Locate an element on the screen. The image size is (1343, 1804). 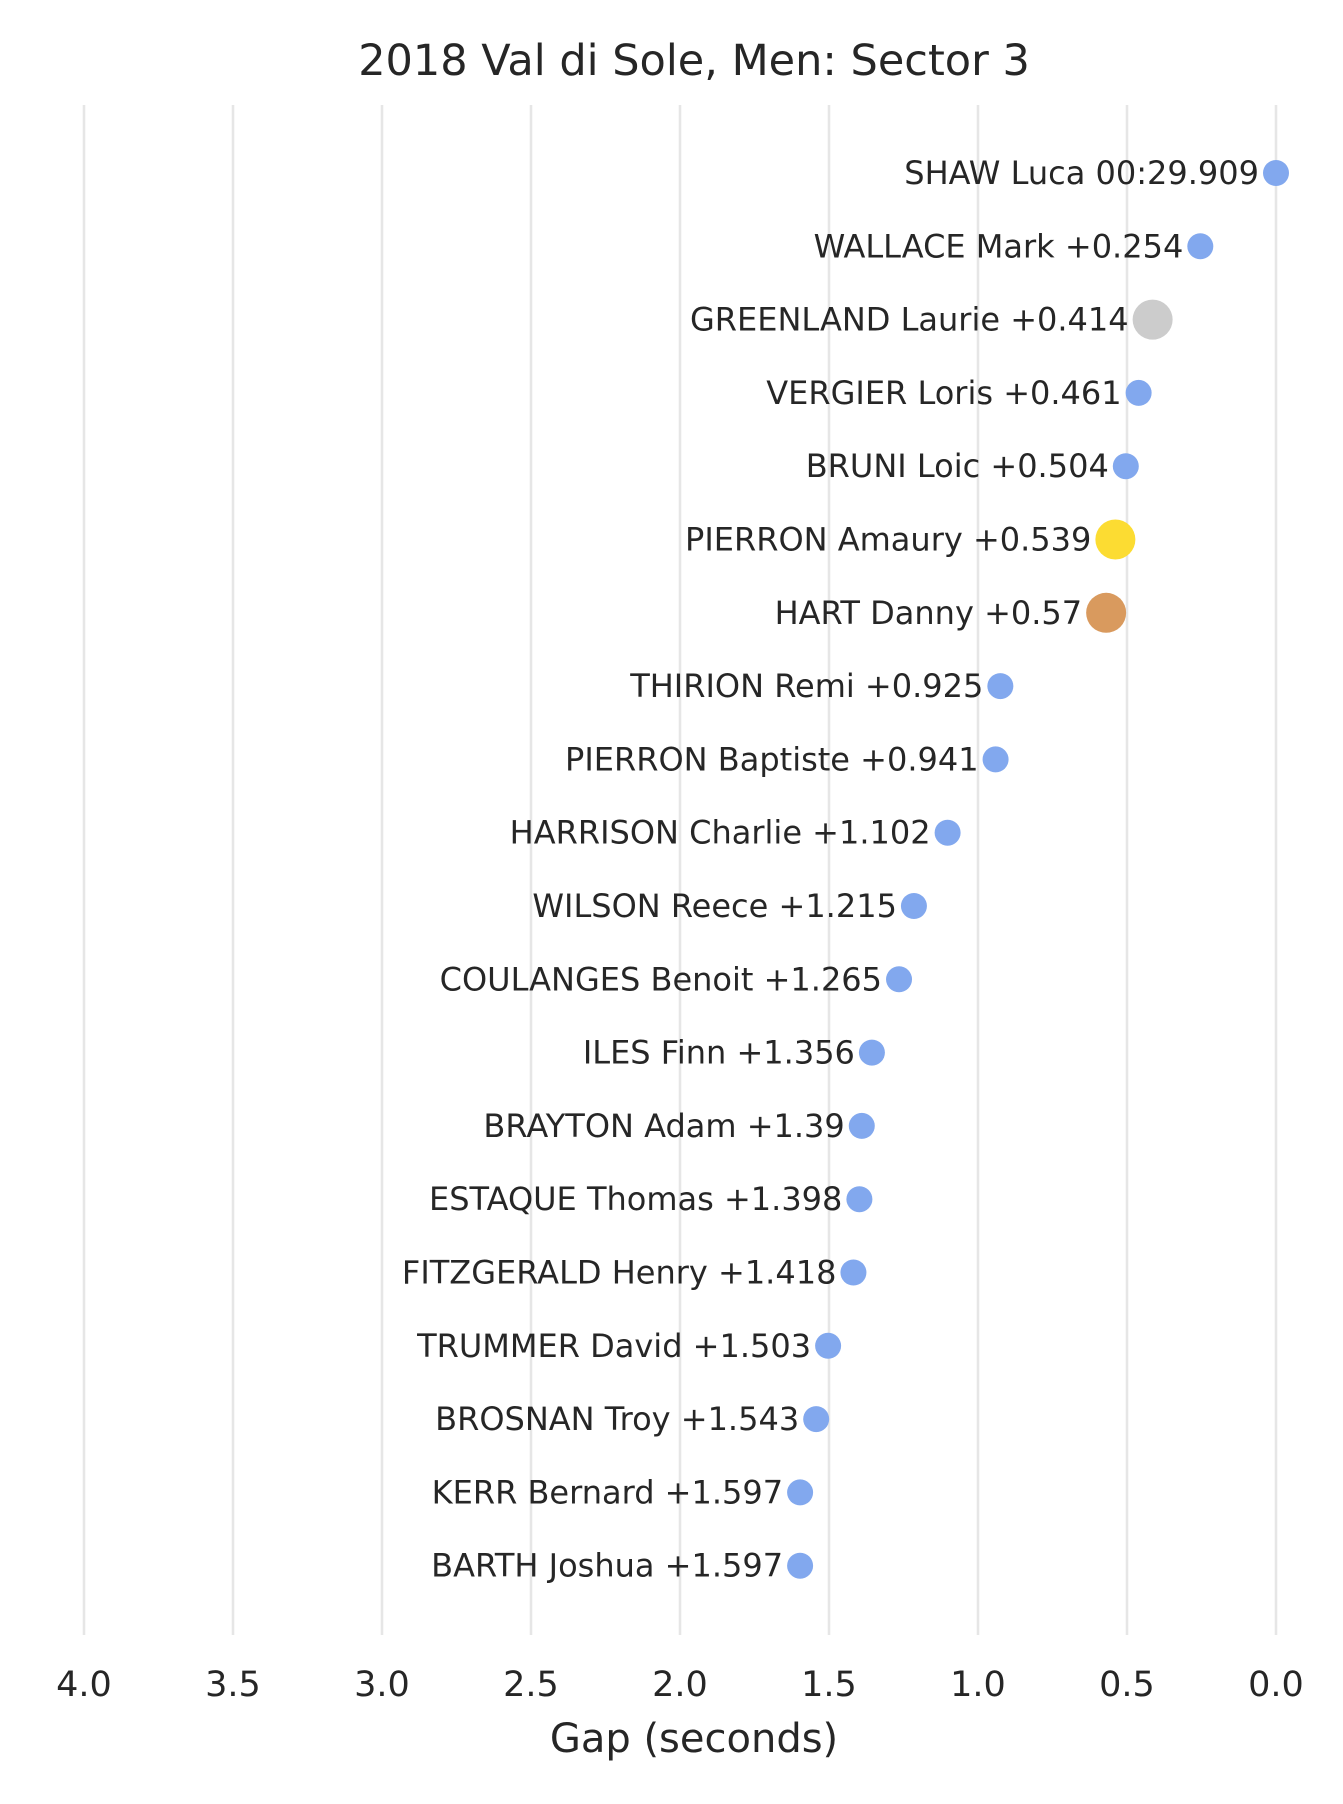
x-tick-label: 1.5 is located at coordinates (829, 1685).